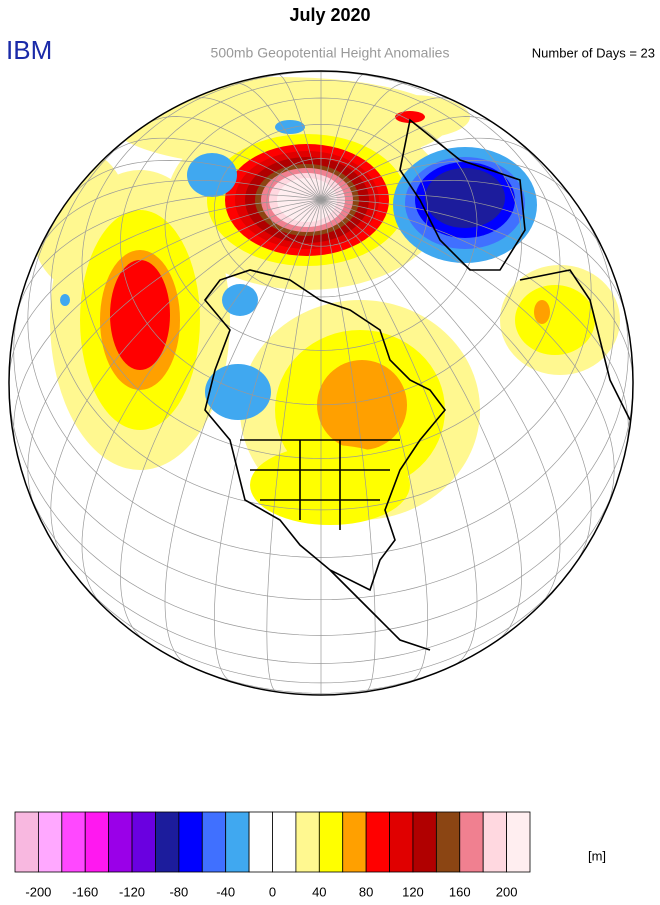 The height and width of the screenshot is (905, 660). I want to click on colorbar-tick-label: 120, so click(413, 891).